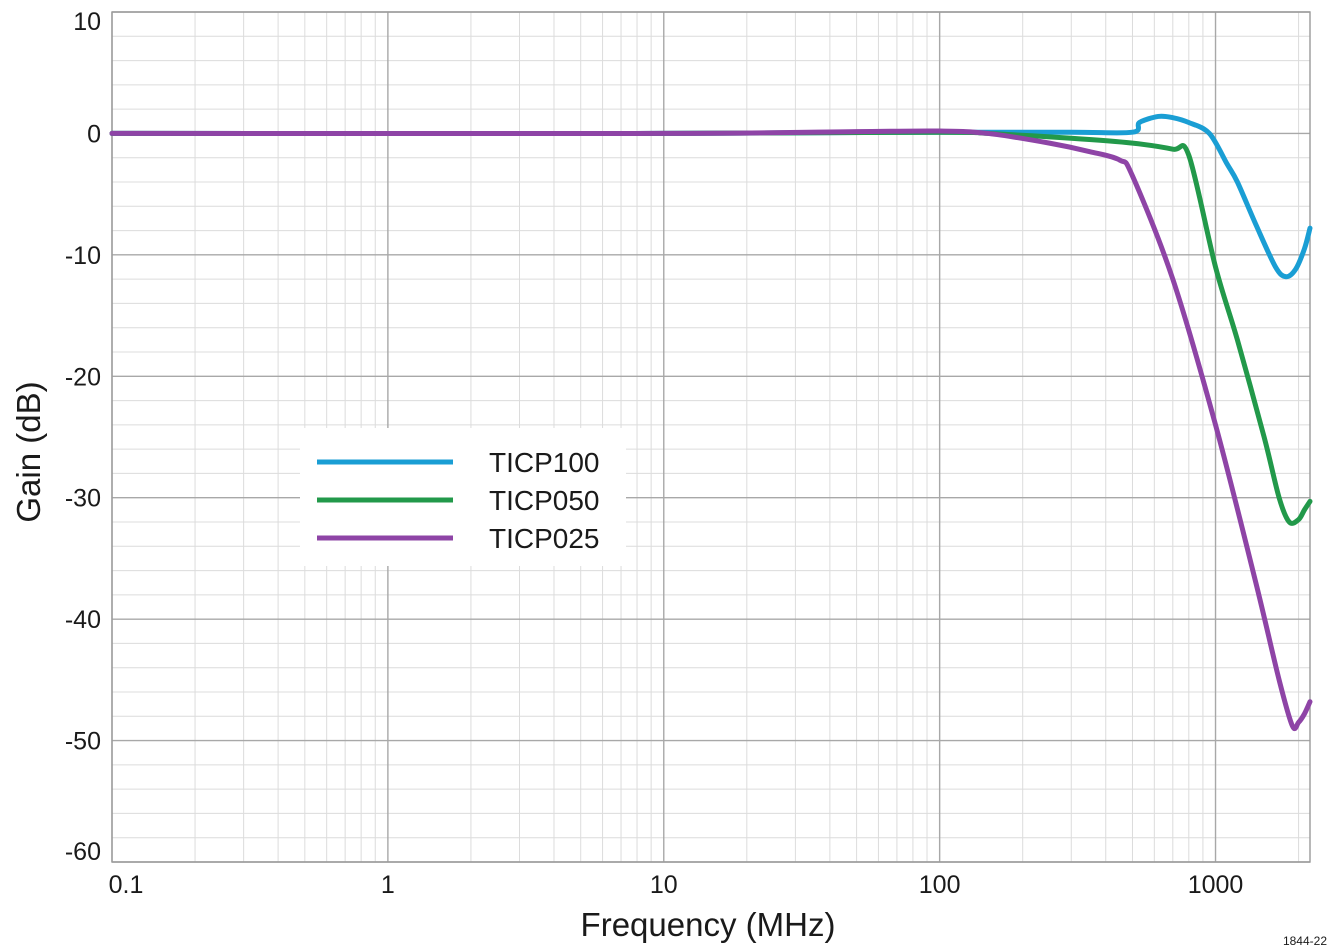 The image size is (1332, 949). I want to click on legend-label-ticp100: TICP100, so click(544, 462).